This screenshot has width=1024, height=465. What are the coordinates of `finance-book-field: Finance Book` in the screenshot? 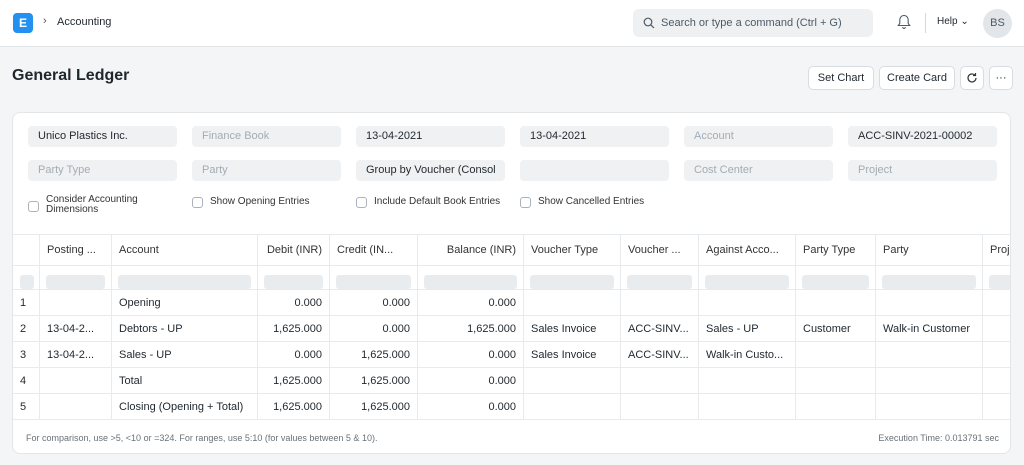 It's located at (266, 136).